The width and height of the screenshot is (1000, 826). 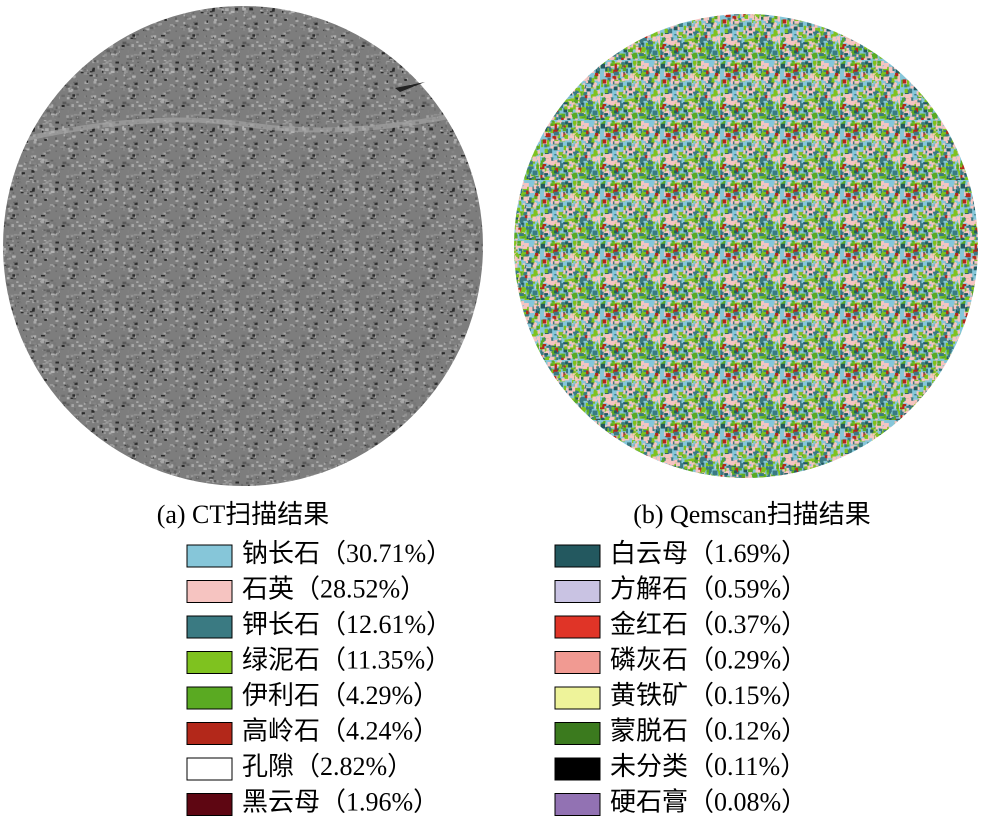 What do you see at coordinates (708, 801) in the screenshot?
I see `legend-label: 硬石膏（0.08%）` at bounding box center [708, 801].